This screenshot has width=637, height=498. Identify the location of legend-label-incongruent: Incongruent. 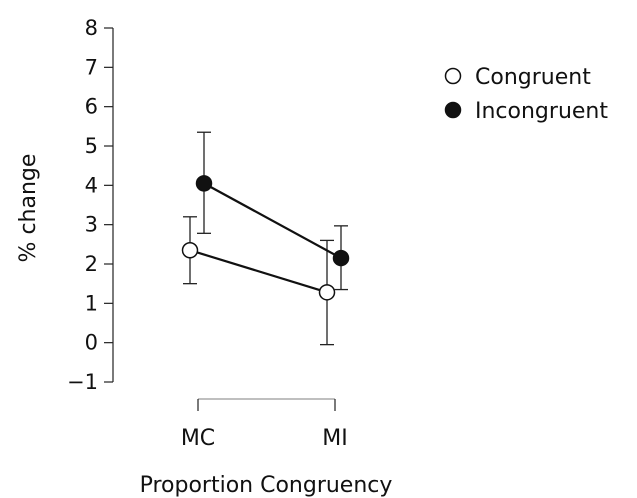
(541, 111).